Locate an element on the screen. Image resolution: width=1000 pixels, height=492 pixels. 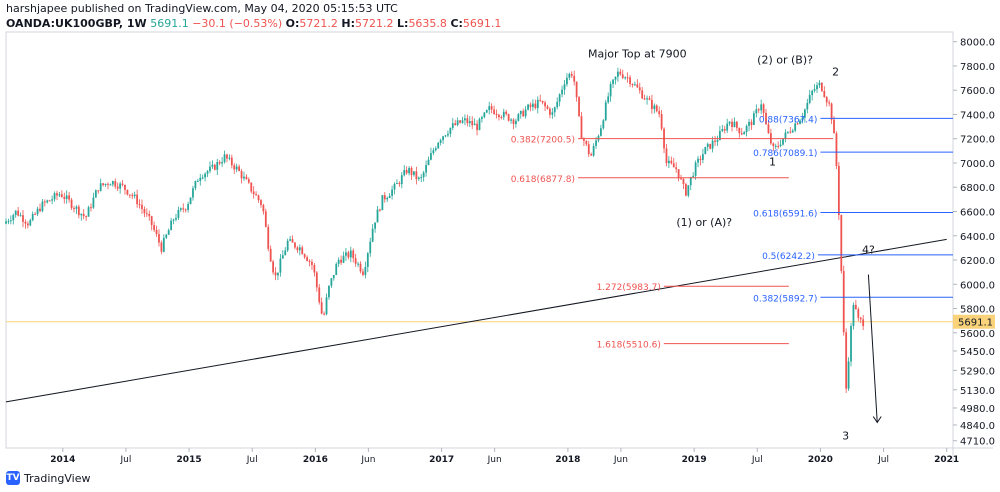
time-tick-label: 2018 is located at coordinates (567, 460).